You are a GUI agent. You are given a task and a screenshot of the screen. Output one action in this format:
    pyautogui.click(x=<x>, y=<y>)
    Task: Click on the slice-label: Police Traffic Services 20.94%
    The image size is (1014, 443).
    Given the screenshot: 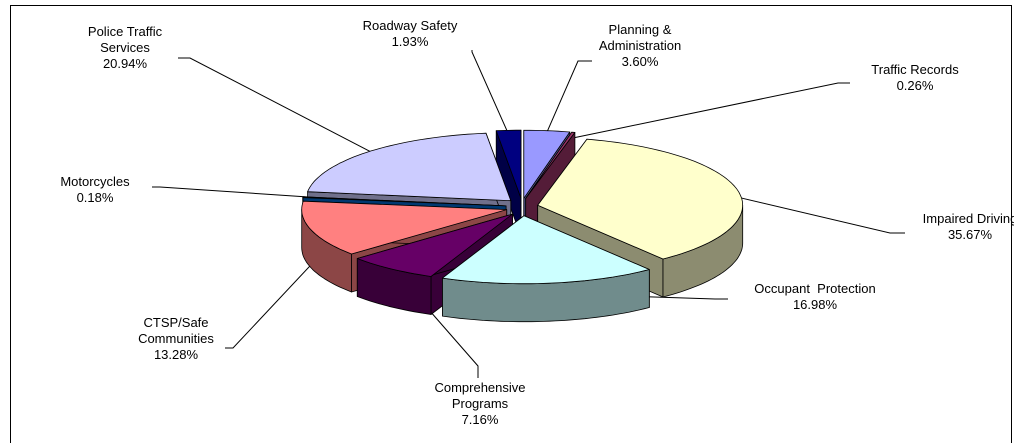 What is the action you would take?
    pyautogui.click(x=125, y=48)
    